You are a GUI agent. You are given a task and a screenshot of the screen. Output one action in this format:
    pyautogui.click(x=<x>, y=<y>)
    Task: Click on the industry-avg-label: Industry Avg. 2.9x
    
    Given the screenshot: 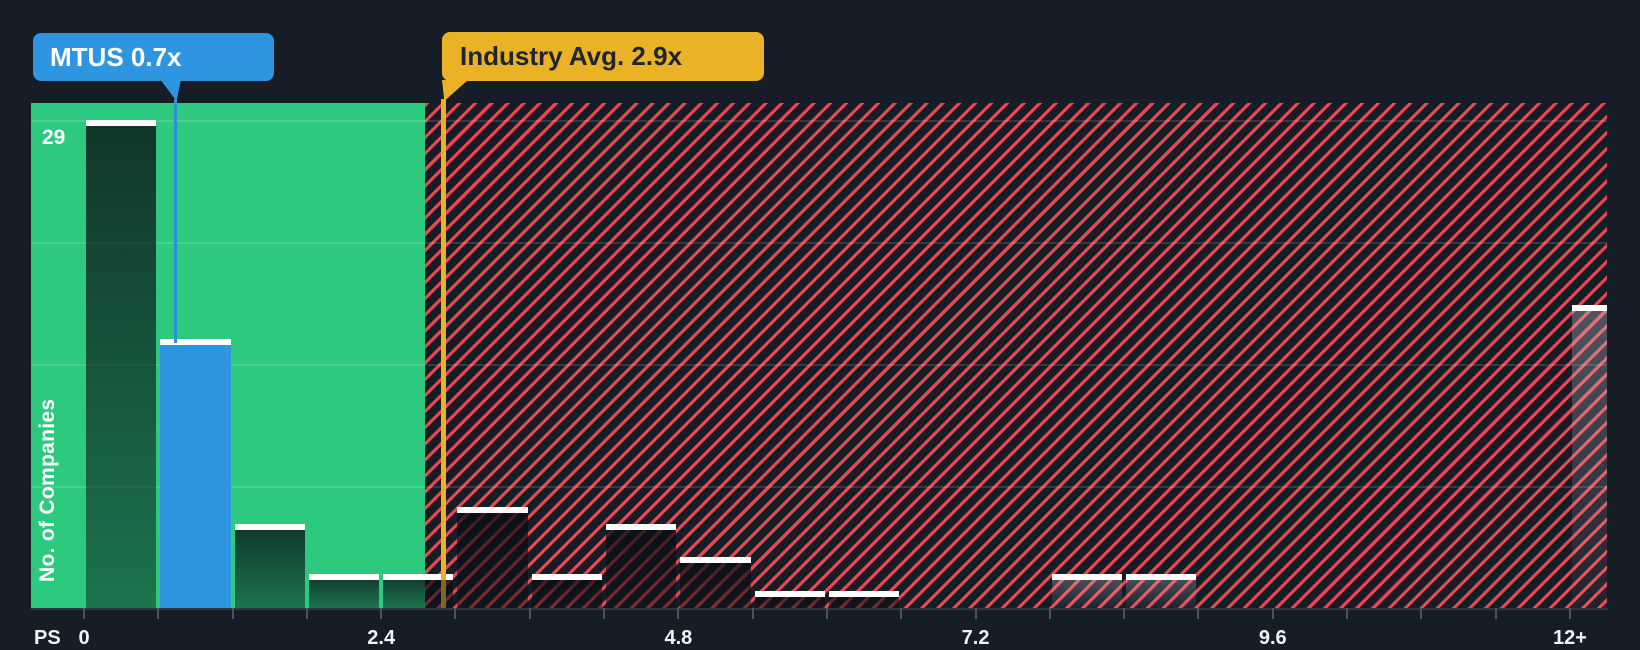 What is the action you would take?
    pyautogui.click(x=571, y=56)
    